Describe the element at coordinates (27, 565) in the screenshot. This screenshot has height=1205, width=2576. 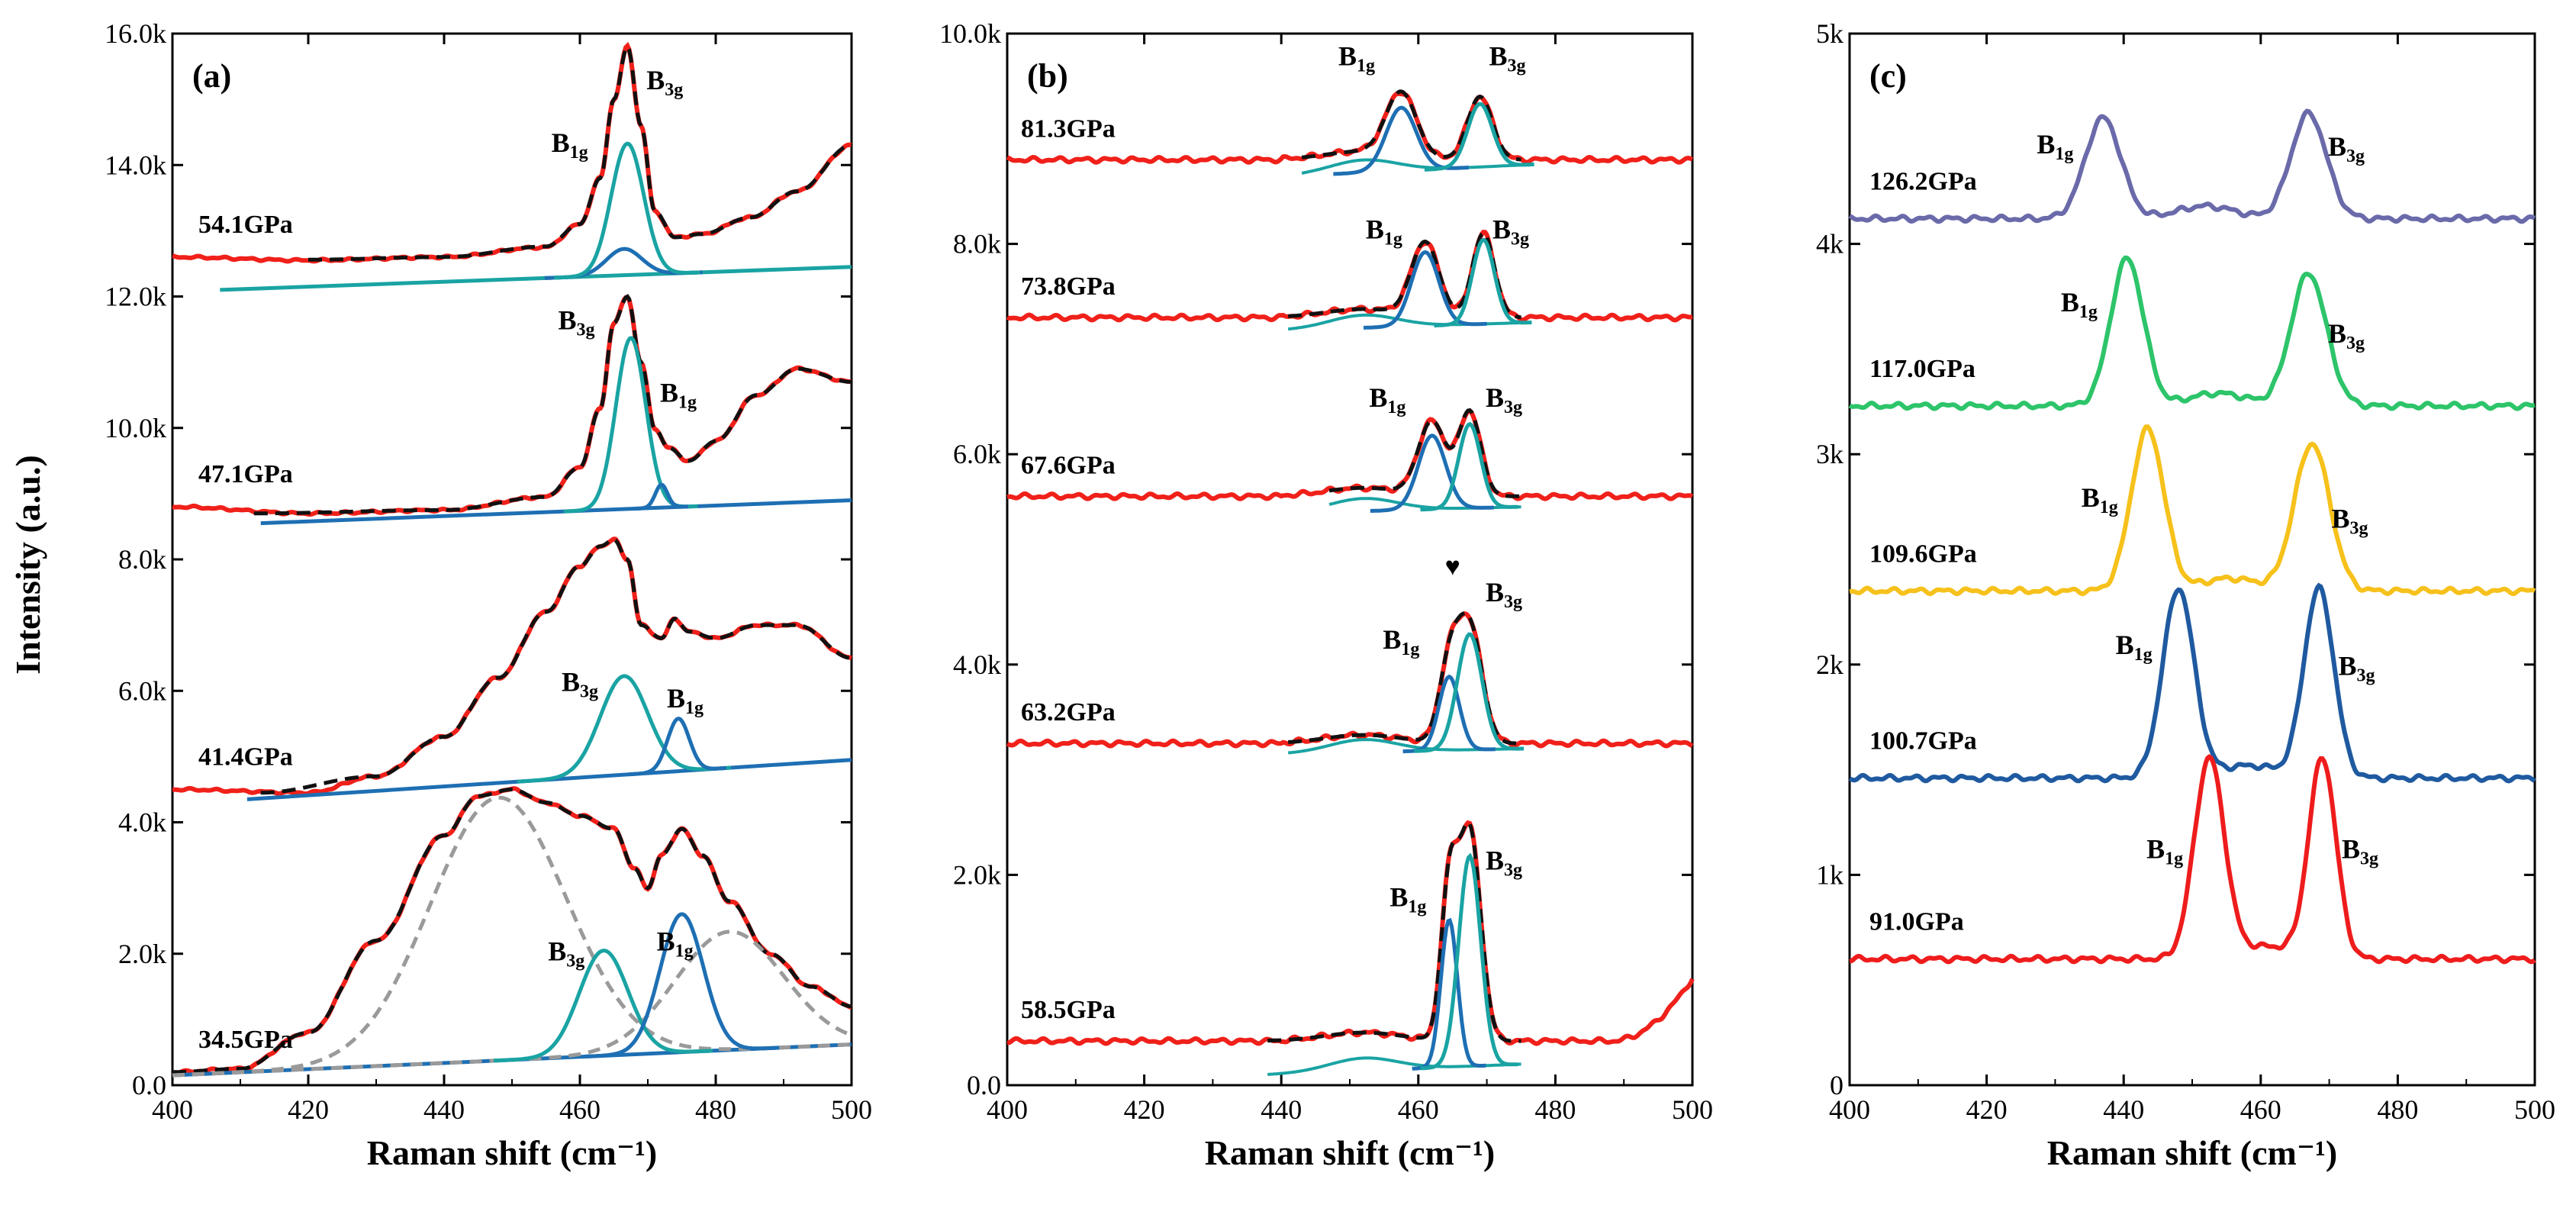
I see `y-axis-title: Intensity (a.u.)` at that location.